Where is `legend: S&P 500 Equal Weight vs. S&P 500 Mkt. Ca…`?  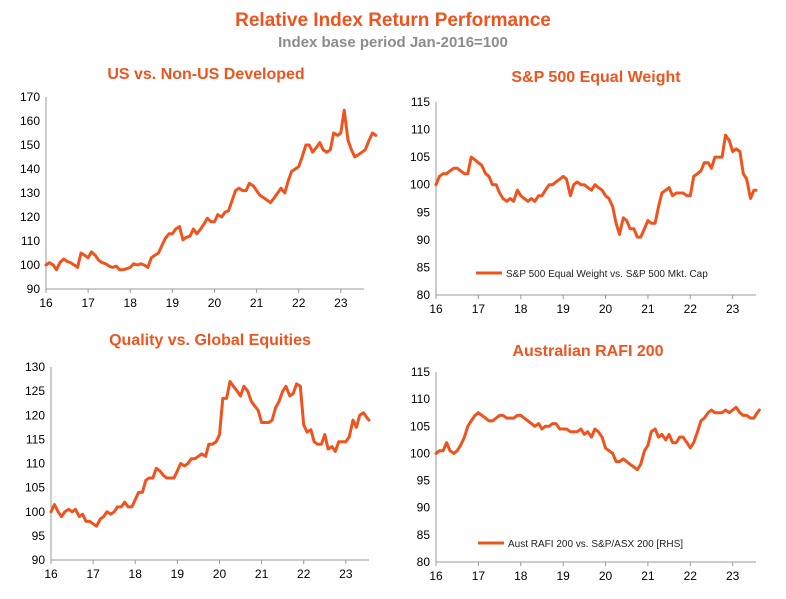
legend: S&P 500 Equal Weight vs. S&P 500 Mkt. Ca… is located at coordinates (607, 273).